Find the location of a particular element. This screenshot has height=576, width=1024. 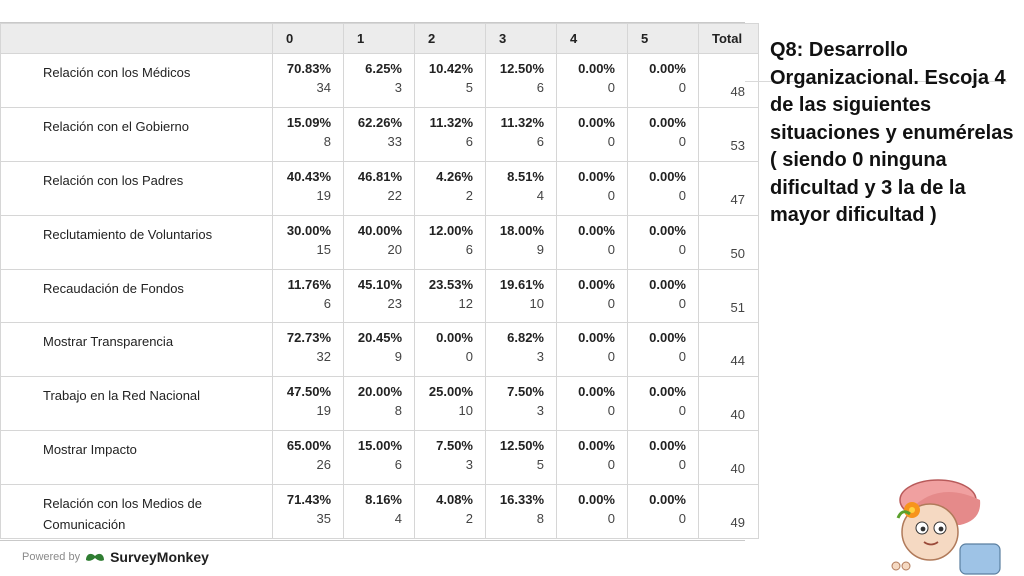

data-cell: 20.45% 9 is located at coordinates (379, 350).